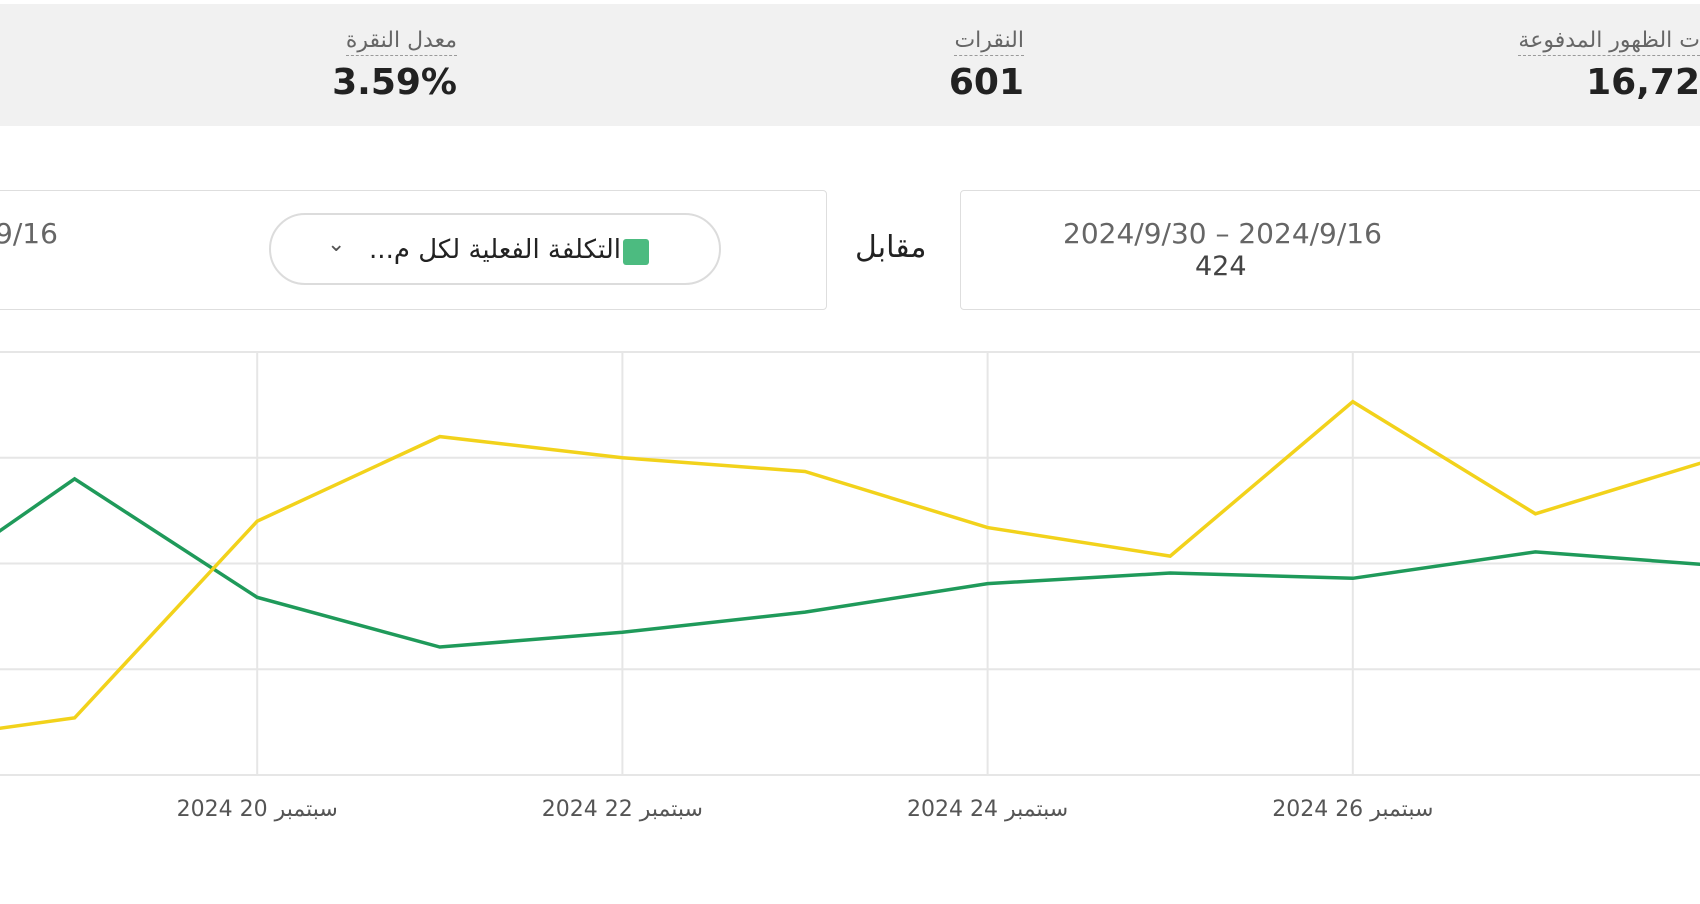 This screenshot has height=904, width=1700. I want to click on primary-range-count: 424, so click(1221, 266).